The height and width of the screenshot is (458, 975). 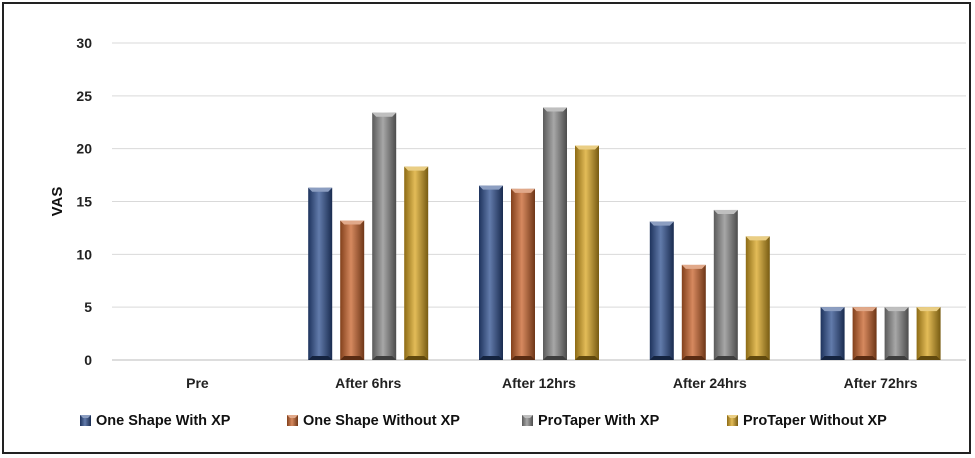 I want to click on legend-label: One Shape Without XP, so click(x=381, y=421).